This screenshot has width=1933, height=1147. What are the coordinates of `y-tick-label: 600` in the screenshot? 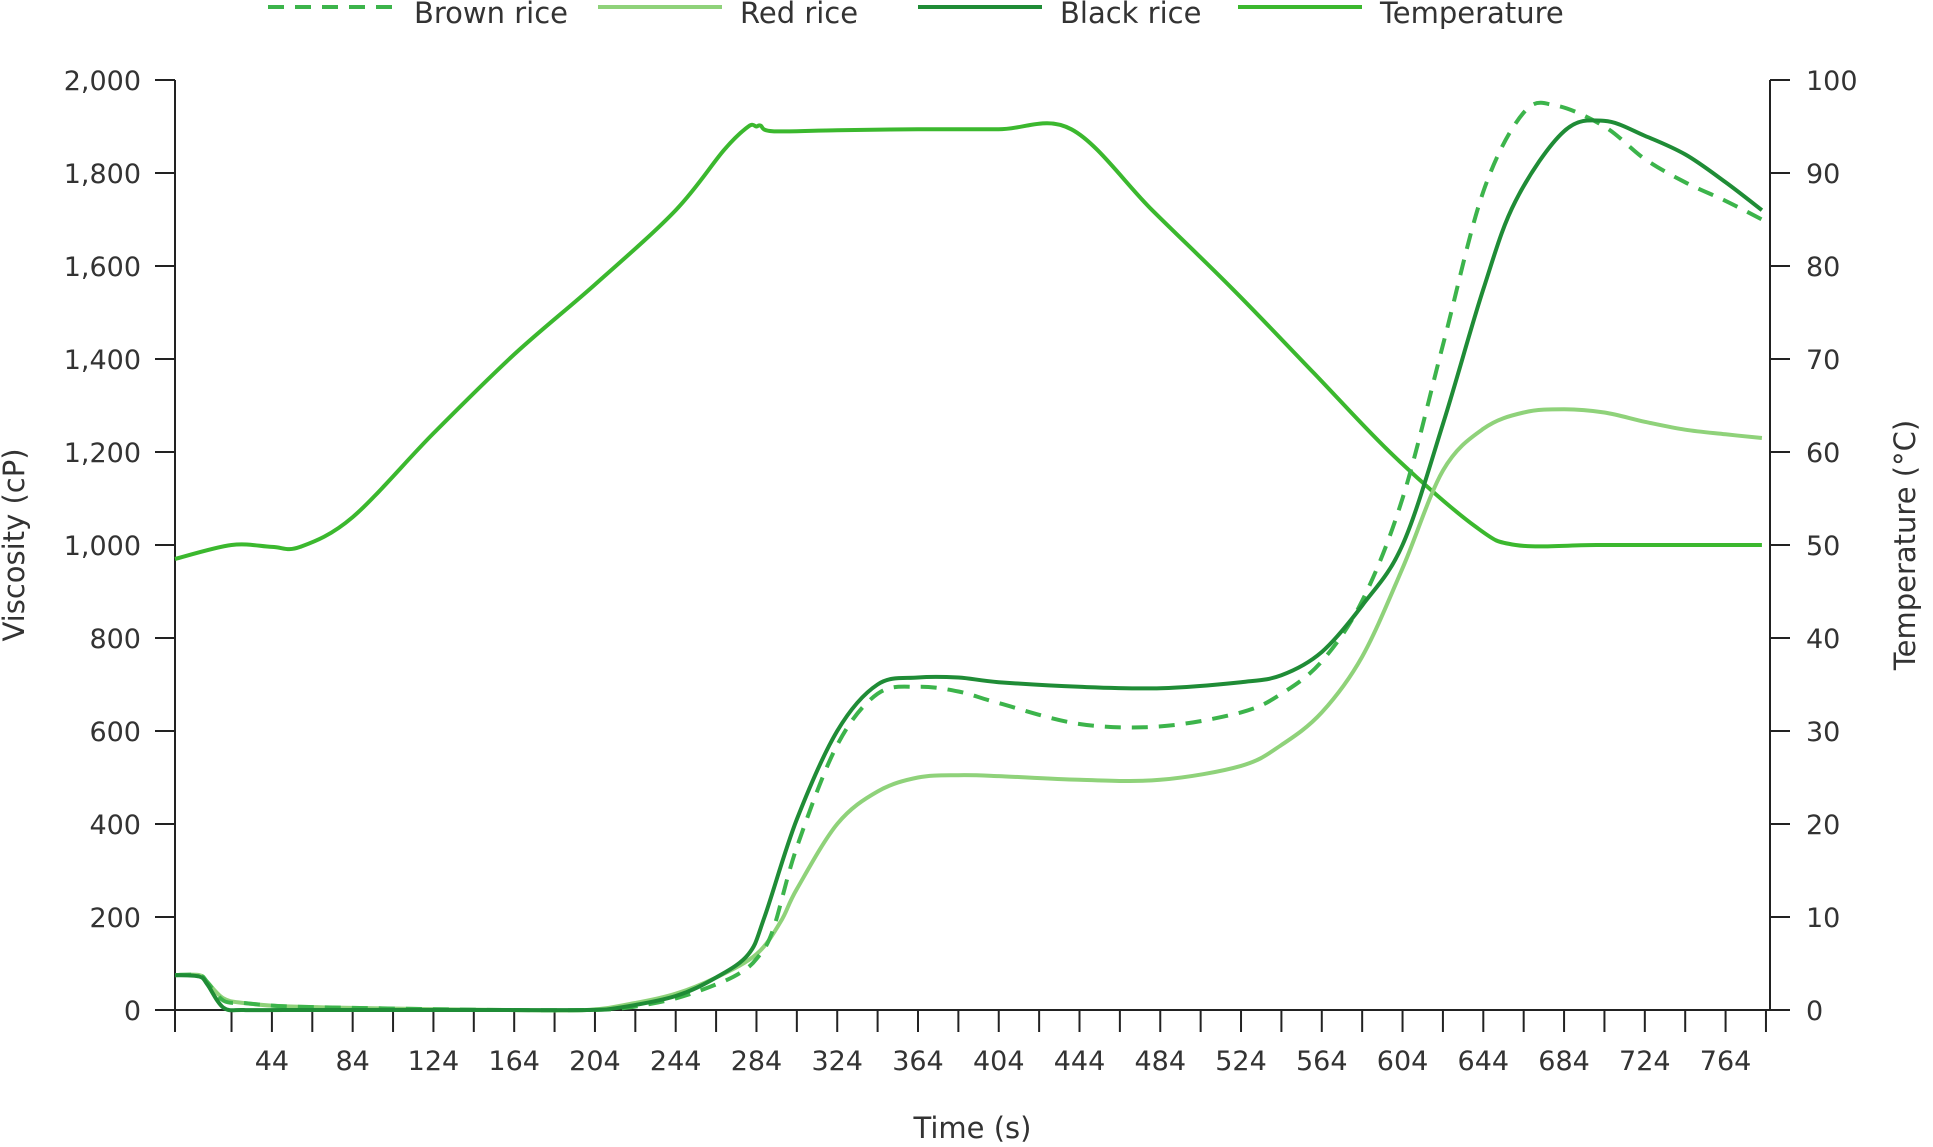 It's located at (115, 732).